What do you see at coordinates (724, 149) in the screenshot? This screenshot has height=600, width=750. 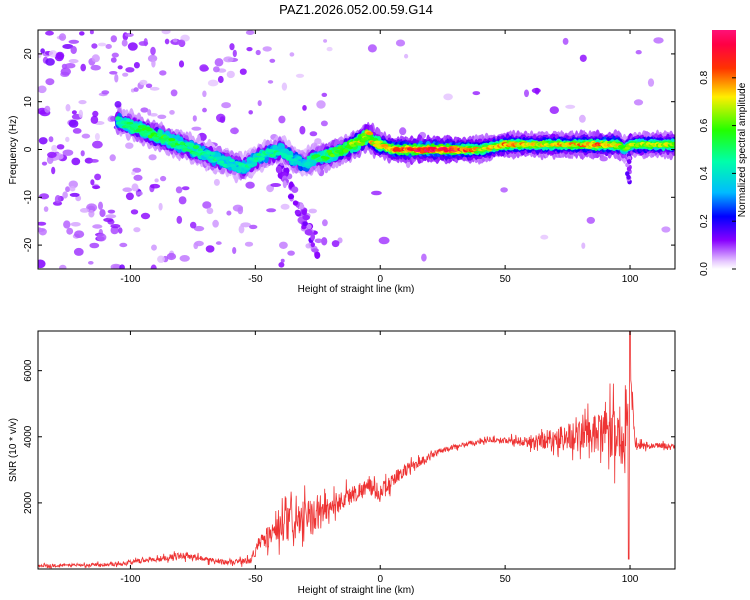 I see `colorbar-gradient` at bounding box center [724, 149].